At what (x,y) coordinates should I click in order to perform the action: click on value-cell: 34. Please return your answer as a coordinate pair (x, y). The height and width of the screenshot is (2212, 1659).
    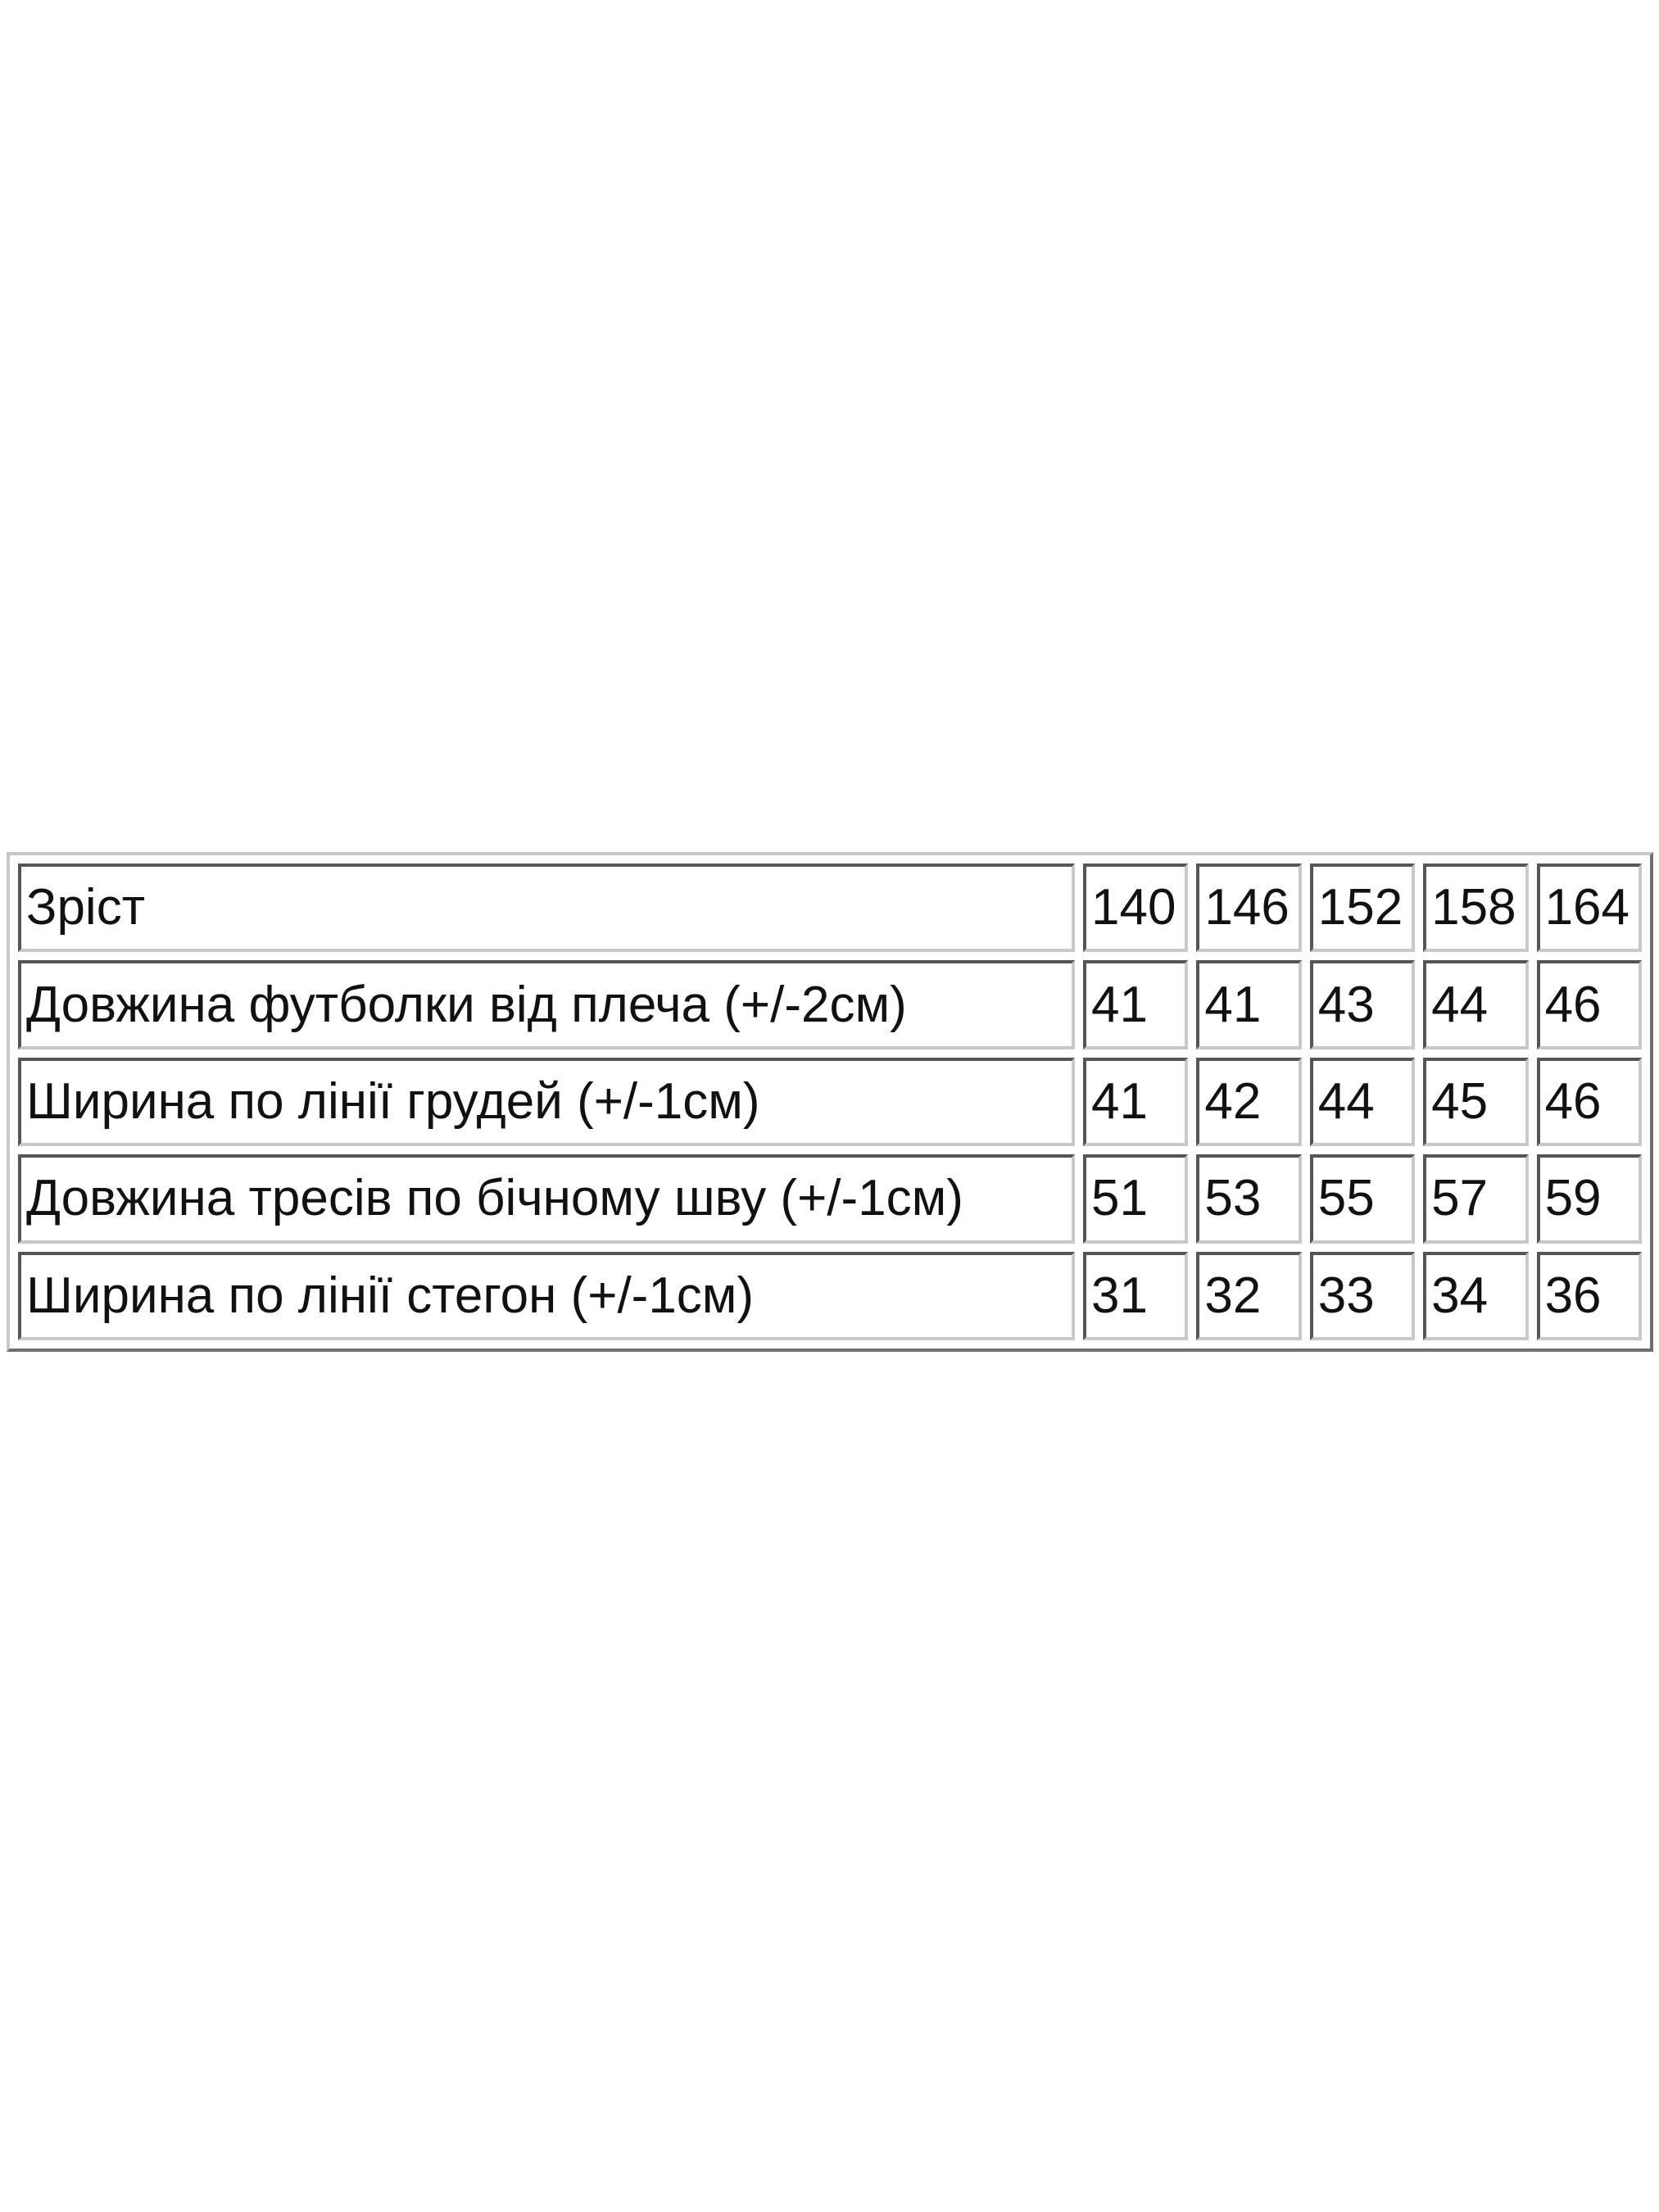
    Looking at the image, I should click on (1476, 1295).